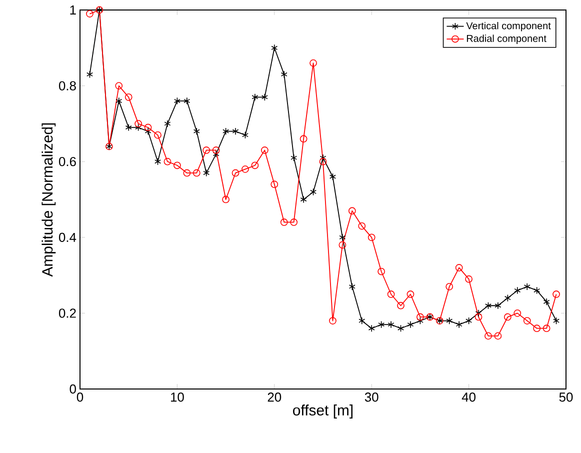 The width and height of the screenshot is (581, 453). What do you see at coordinates (73, 389) in the screenshot?
I see `y-tick-label: 0` at bounding box center [73, 389].